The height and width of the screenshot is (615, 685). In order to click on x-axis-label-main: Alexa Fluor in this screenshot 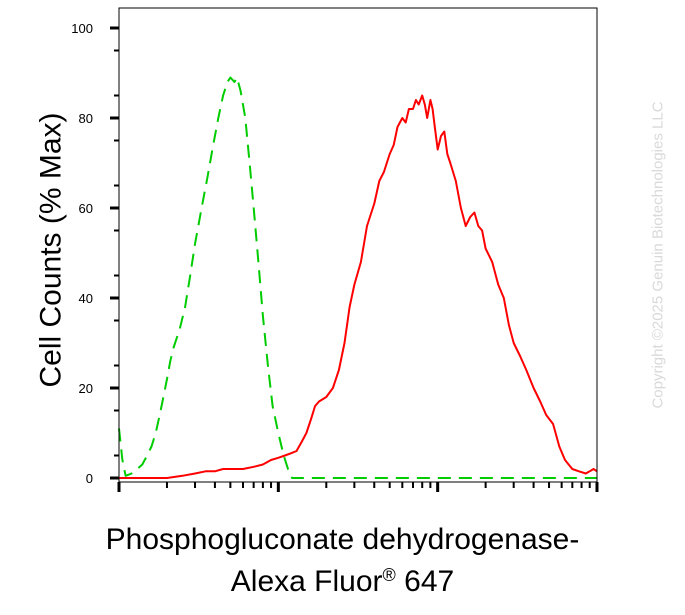, I will do `click(306, 581)`.